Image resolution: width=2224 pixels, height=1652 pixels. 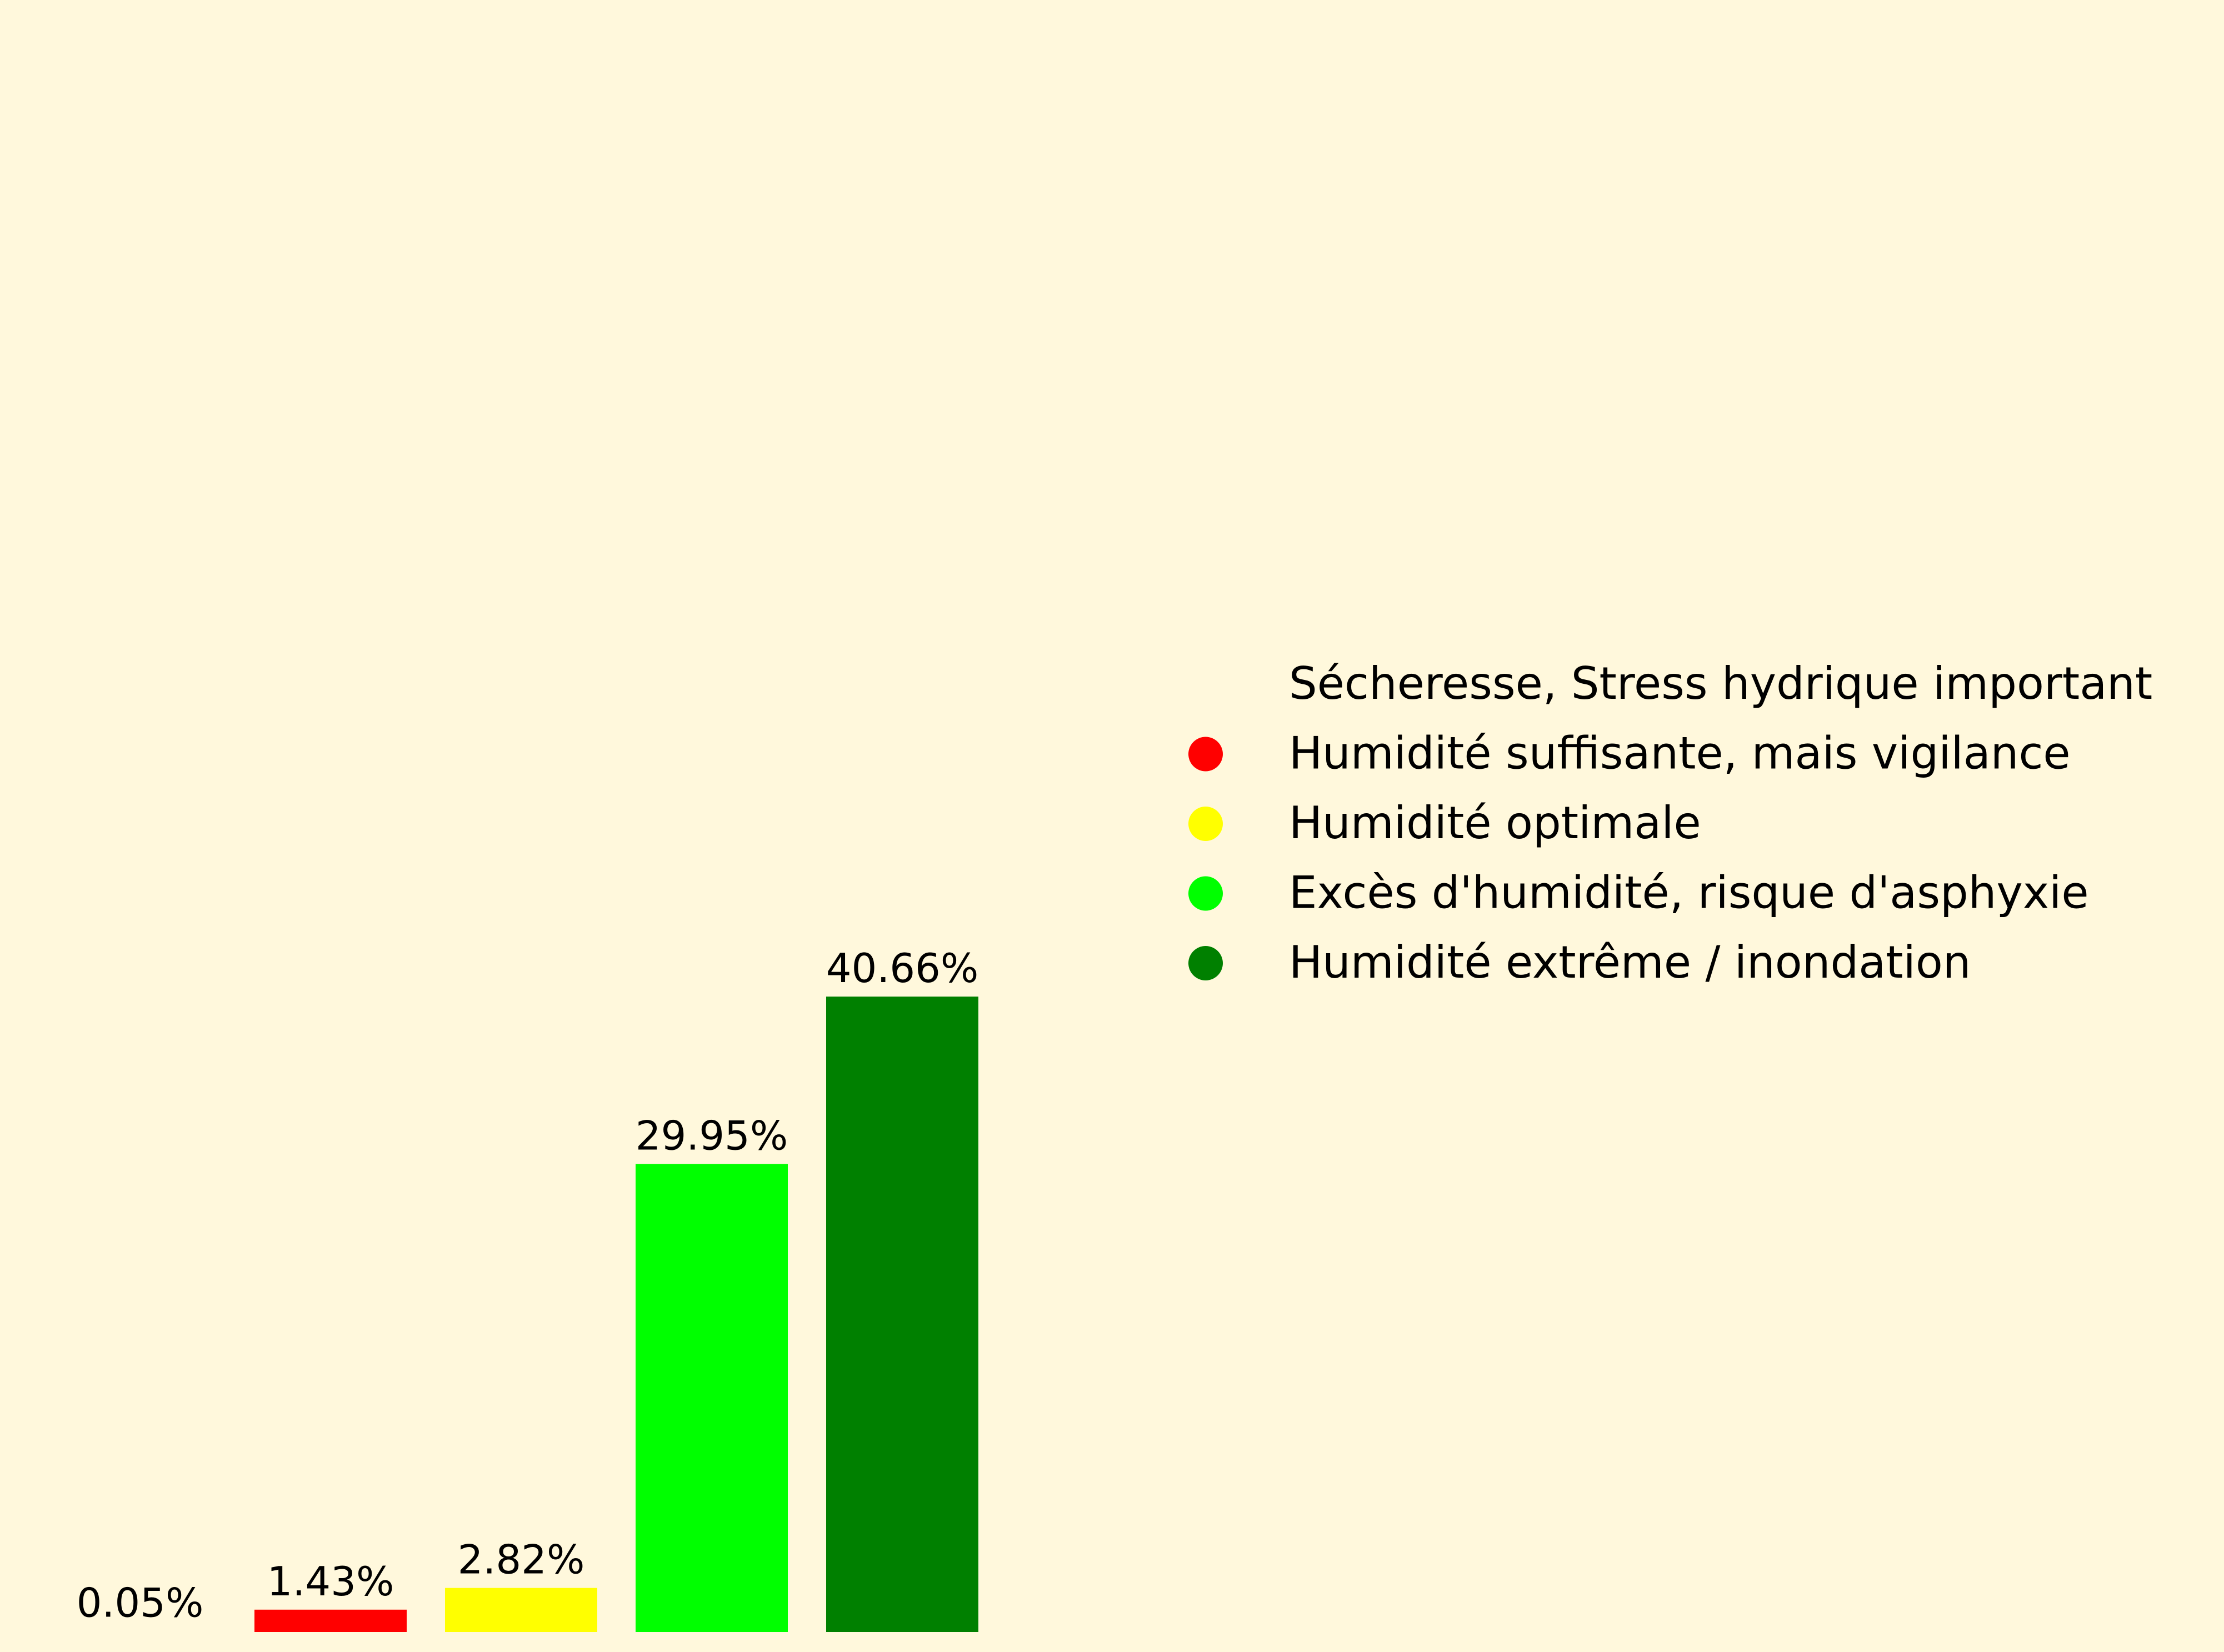 I want to click on legend-label-5: Humidité extrême / inondation, so click(x=1630, y=962).